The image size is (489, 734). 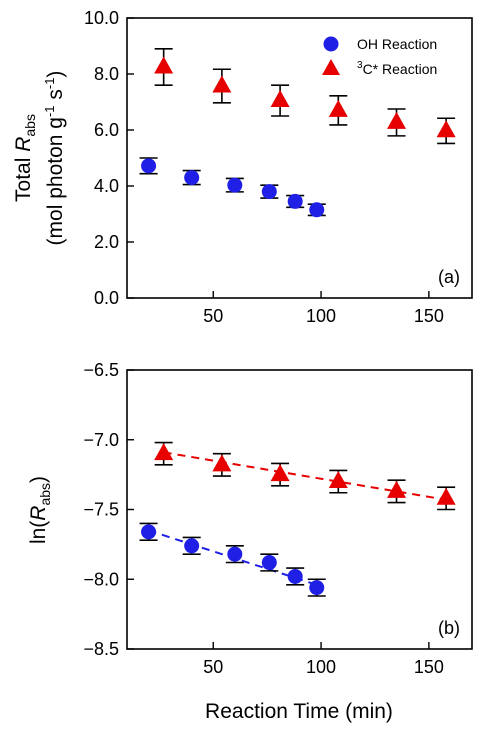 I want to click on panel-b-y-ticks: −6.5 −7.0 −7.5 −8.0 −8.5, so click(x=108, y=509).